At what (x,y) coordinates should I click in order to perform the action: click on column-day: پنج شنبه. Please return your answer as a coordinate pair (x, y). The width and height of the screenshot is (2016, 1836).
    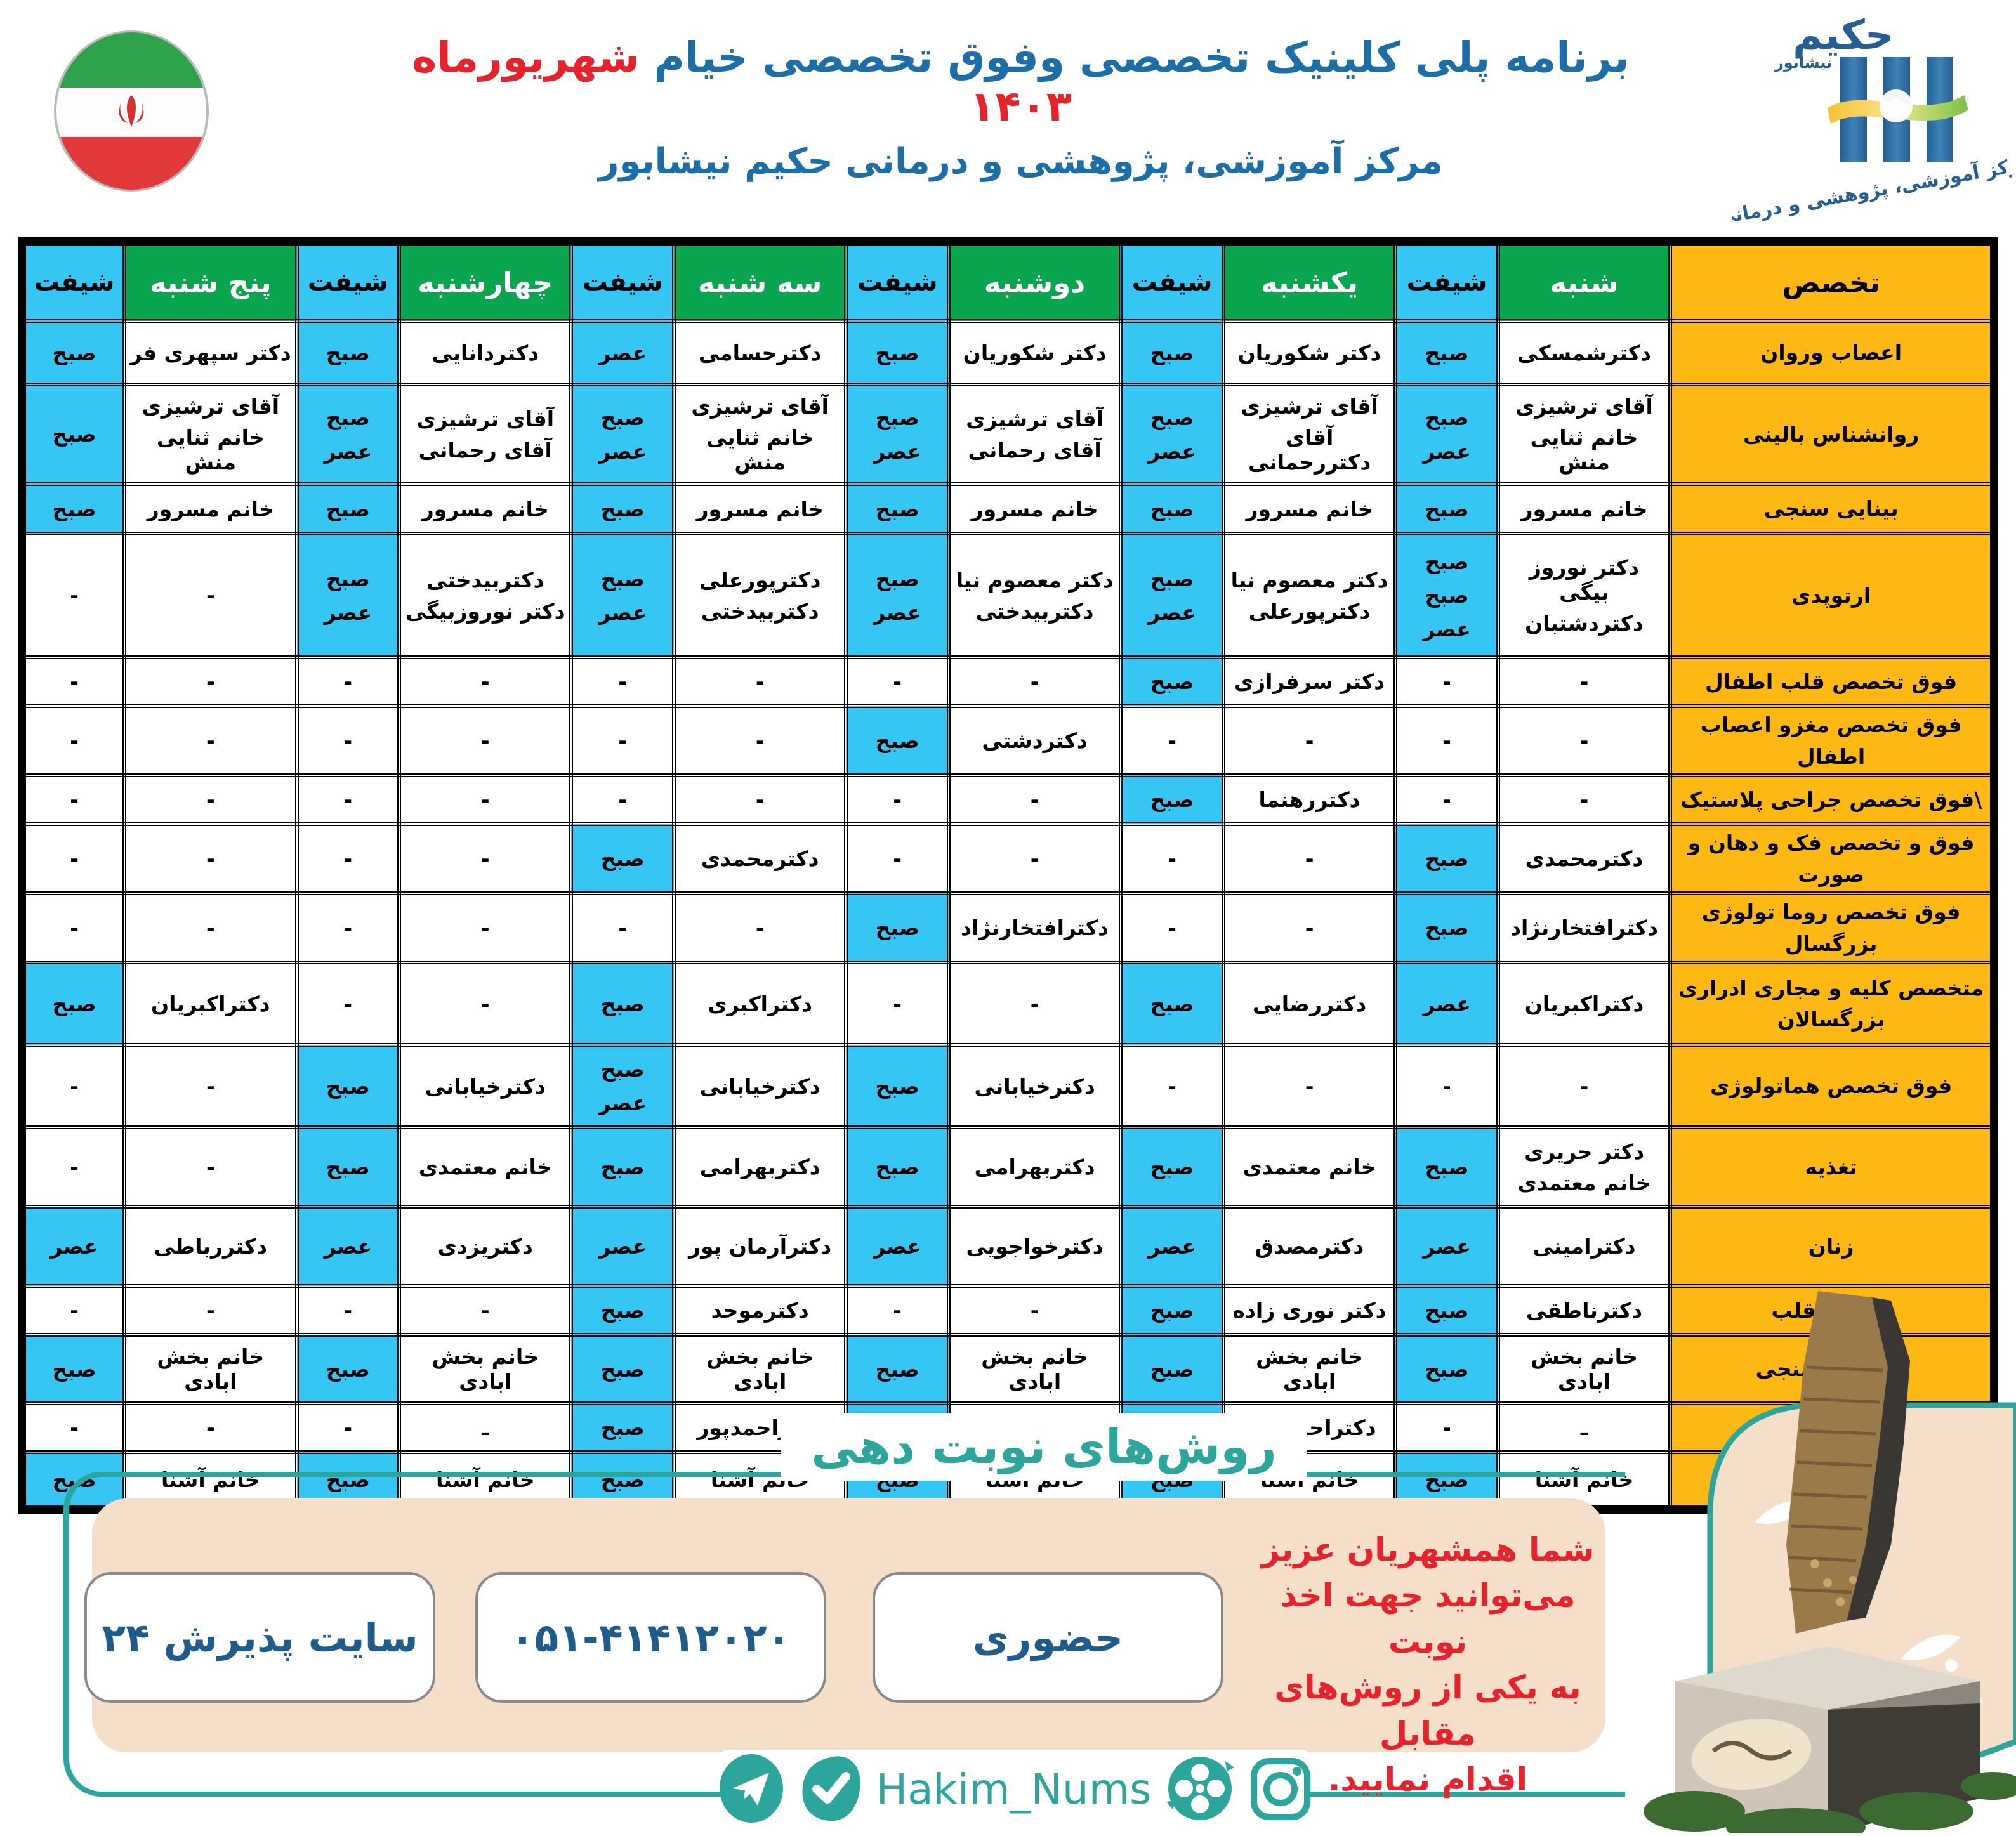
    Looking at the image, I should click on (210, 281).